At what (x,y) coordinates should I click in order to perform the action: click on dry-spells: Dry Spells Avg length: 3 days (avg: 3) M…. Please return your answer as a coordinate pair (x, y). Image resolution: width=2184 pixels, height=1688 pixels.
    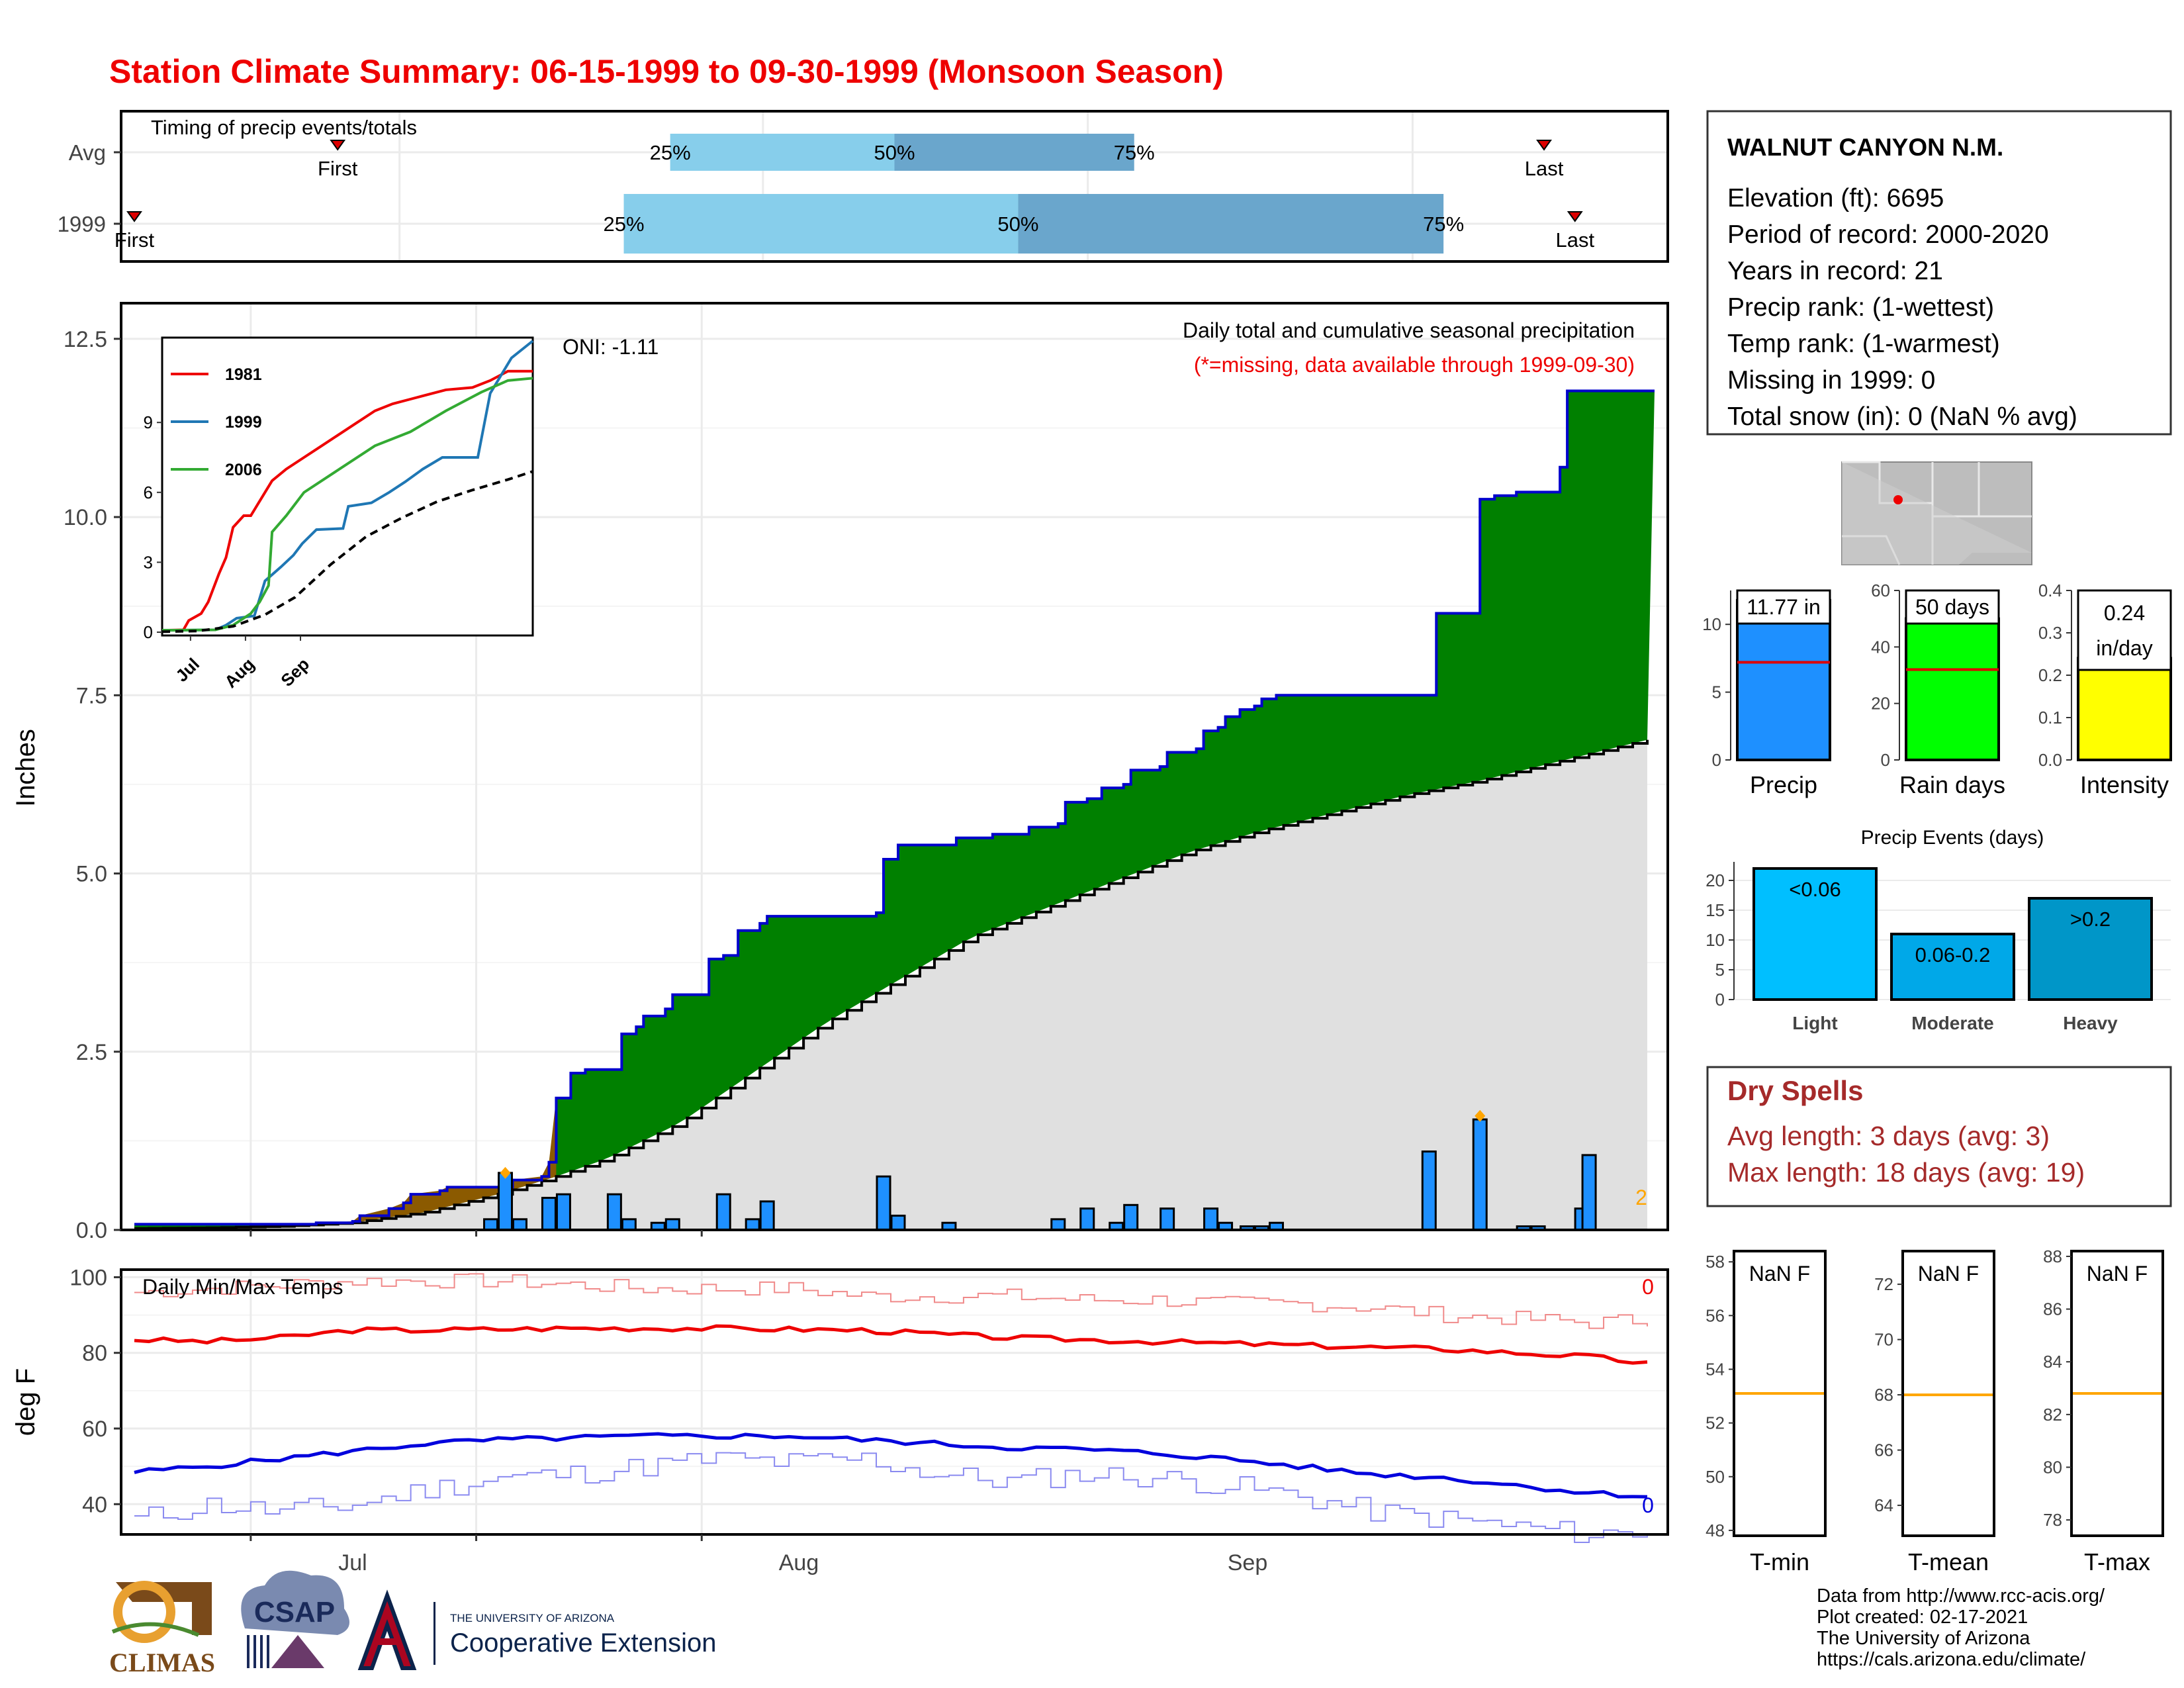
    Looking at the image, I should click on (1939, 1136).